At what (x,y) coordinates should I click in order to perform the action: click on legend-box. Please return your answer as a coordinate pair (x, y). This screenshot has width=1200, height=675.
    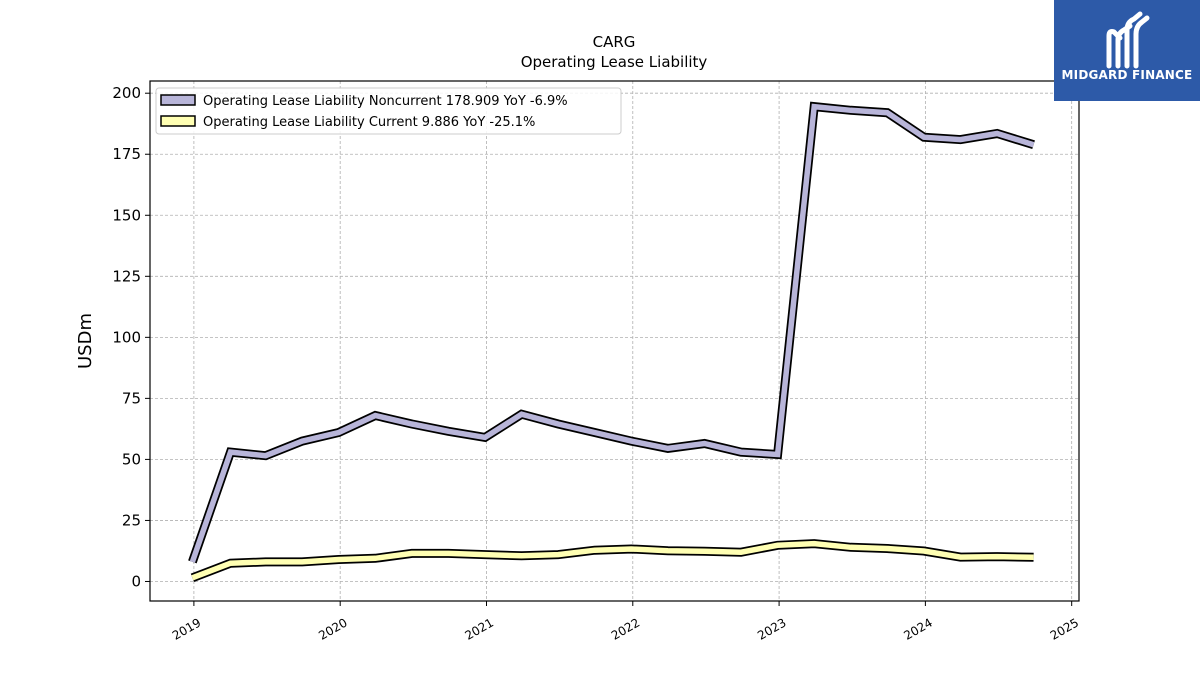
    Looking at the image, I should click on (388, 111).